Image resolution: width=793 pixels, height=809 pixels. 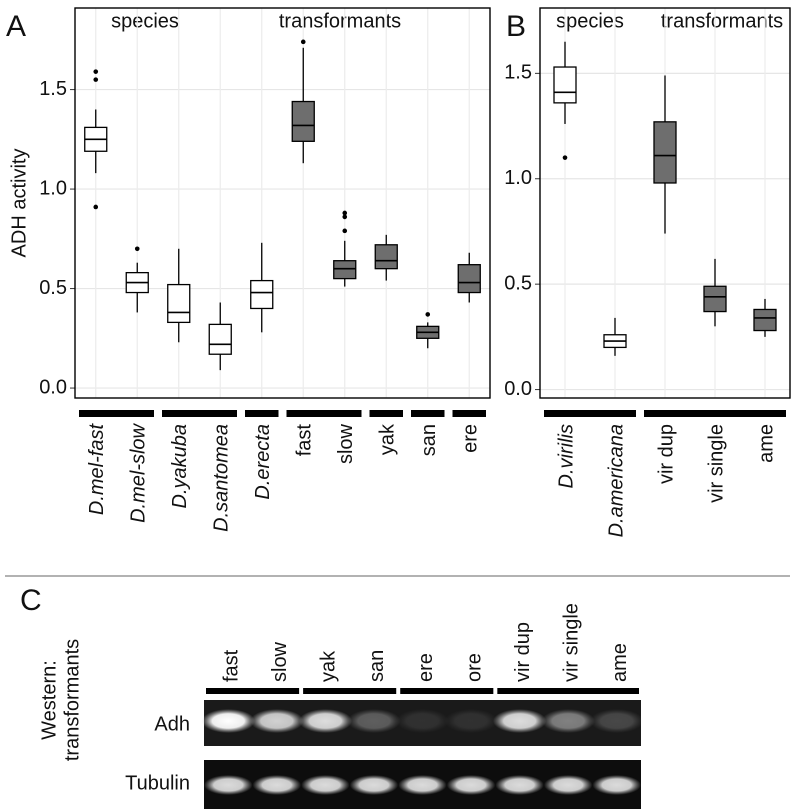 What do you see at coordinates (471, 438) in the screenshot?
I see `x-tick-label: ere` at bounding box center [471, 438].